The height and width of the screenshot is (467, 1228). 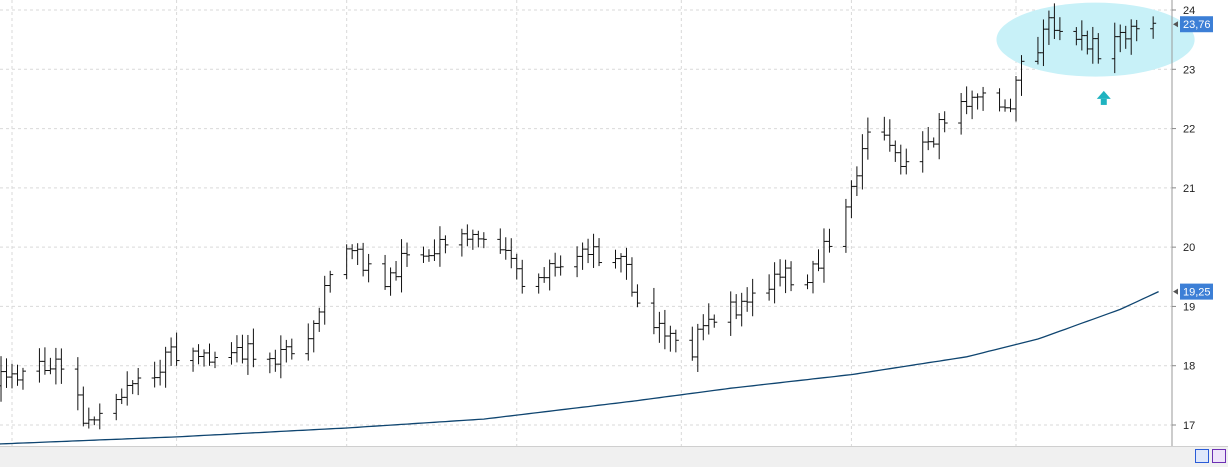 I want to click on ma-value-label: 19,25, so click(x=1197, y=293).